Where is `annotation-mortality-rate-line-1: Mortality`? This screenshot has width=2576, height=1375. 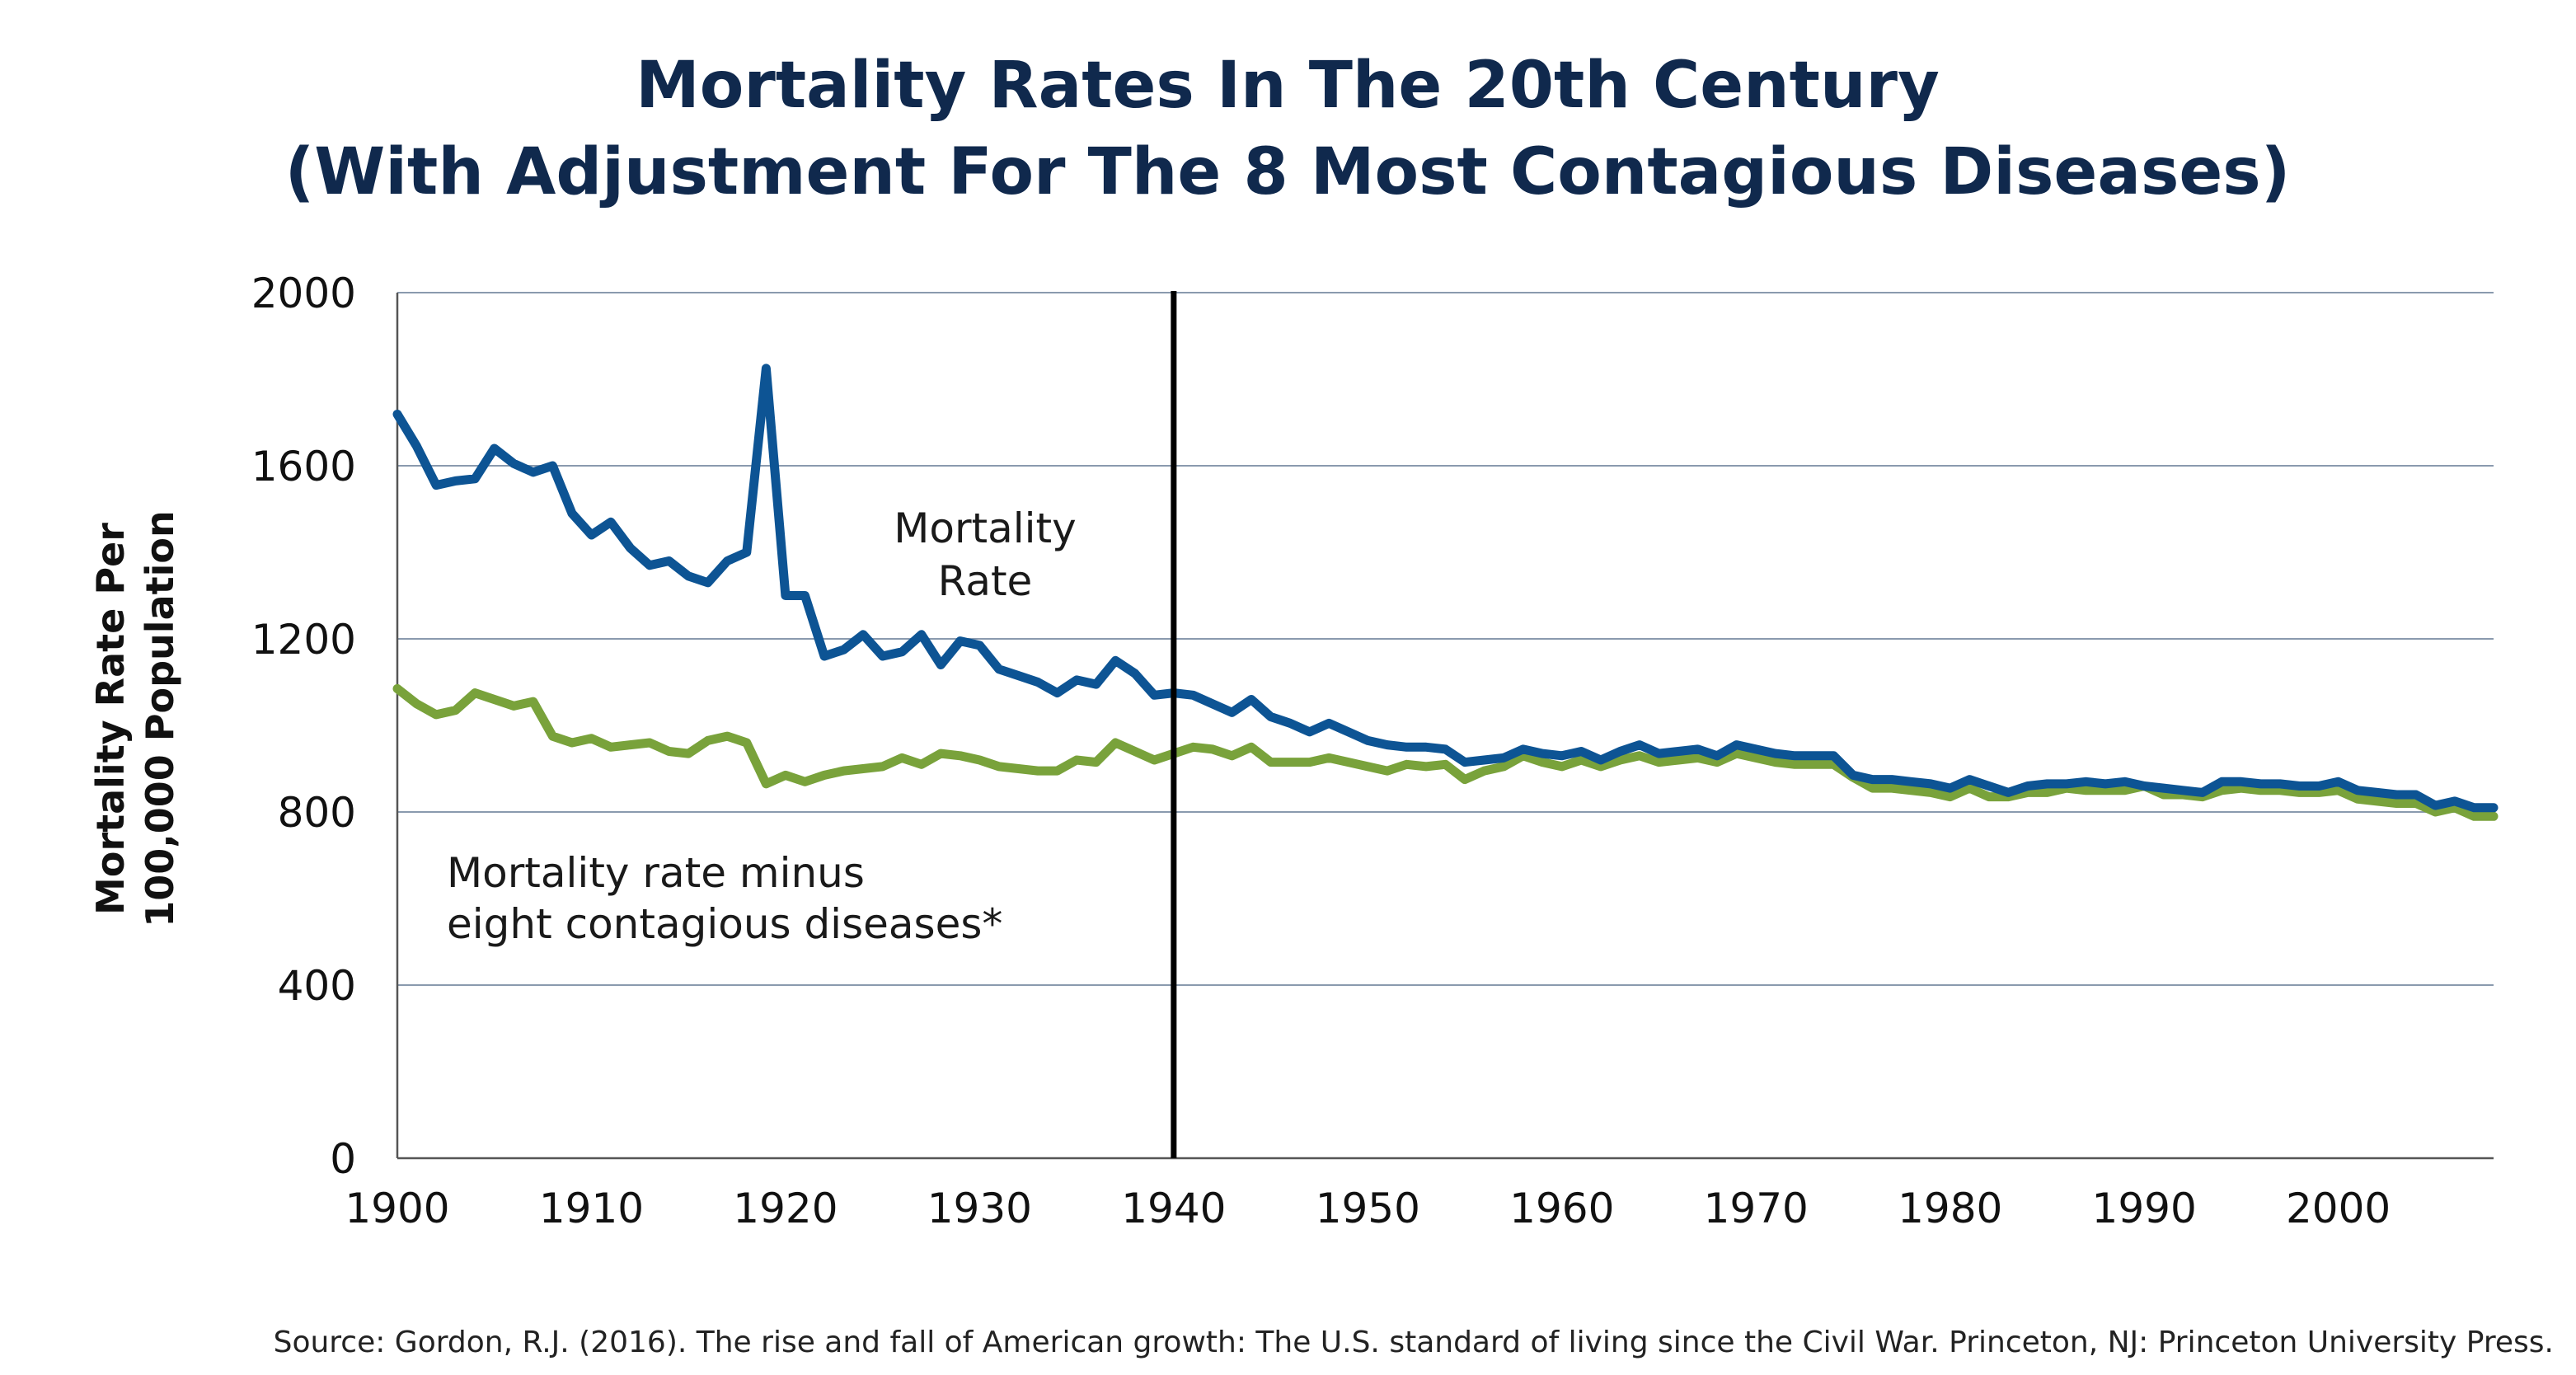 annotation-mortality-rate-line-1: Mortality is located at coordinates (986, 528).